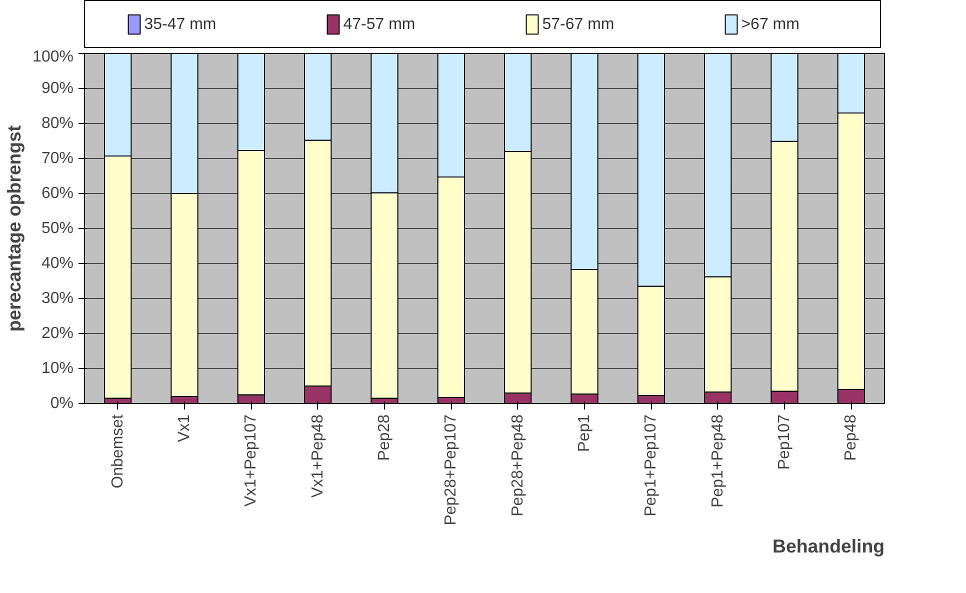 This screenshot has height=593, width=966. What do you see at coordinates (57, 193) in the screenshot?
I see `y-tick-label: 60%` at bounding box center [57, 193].